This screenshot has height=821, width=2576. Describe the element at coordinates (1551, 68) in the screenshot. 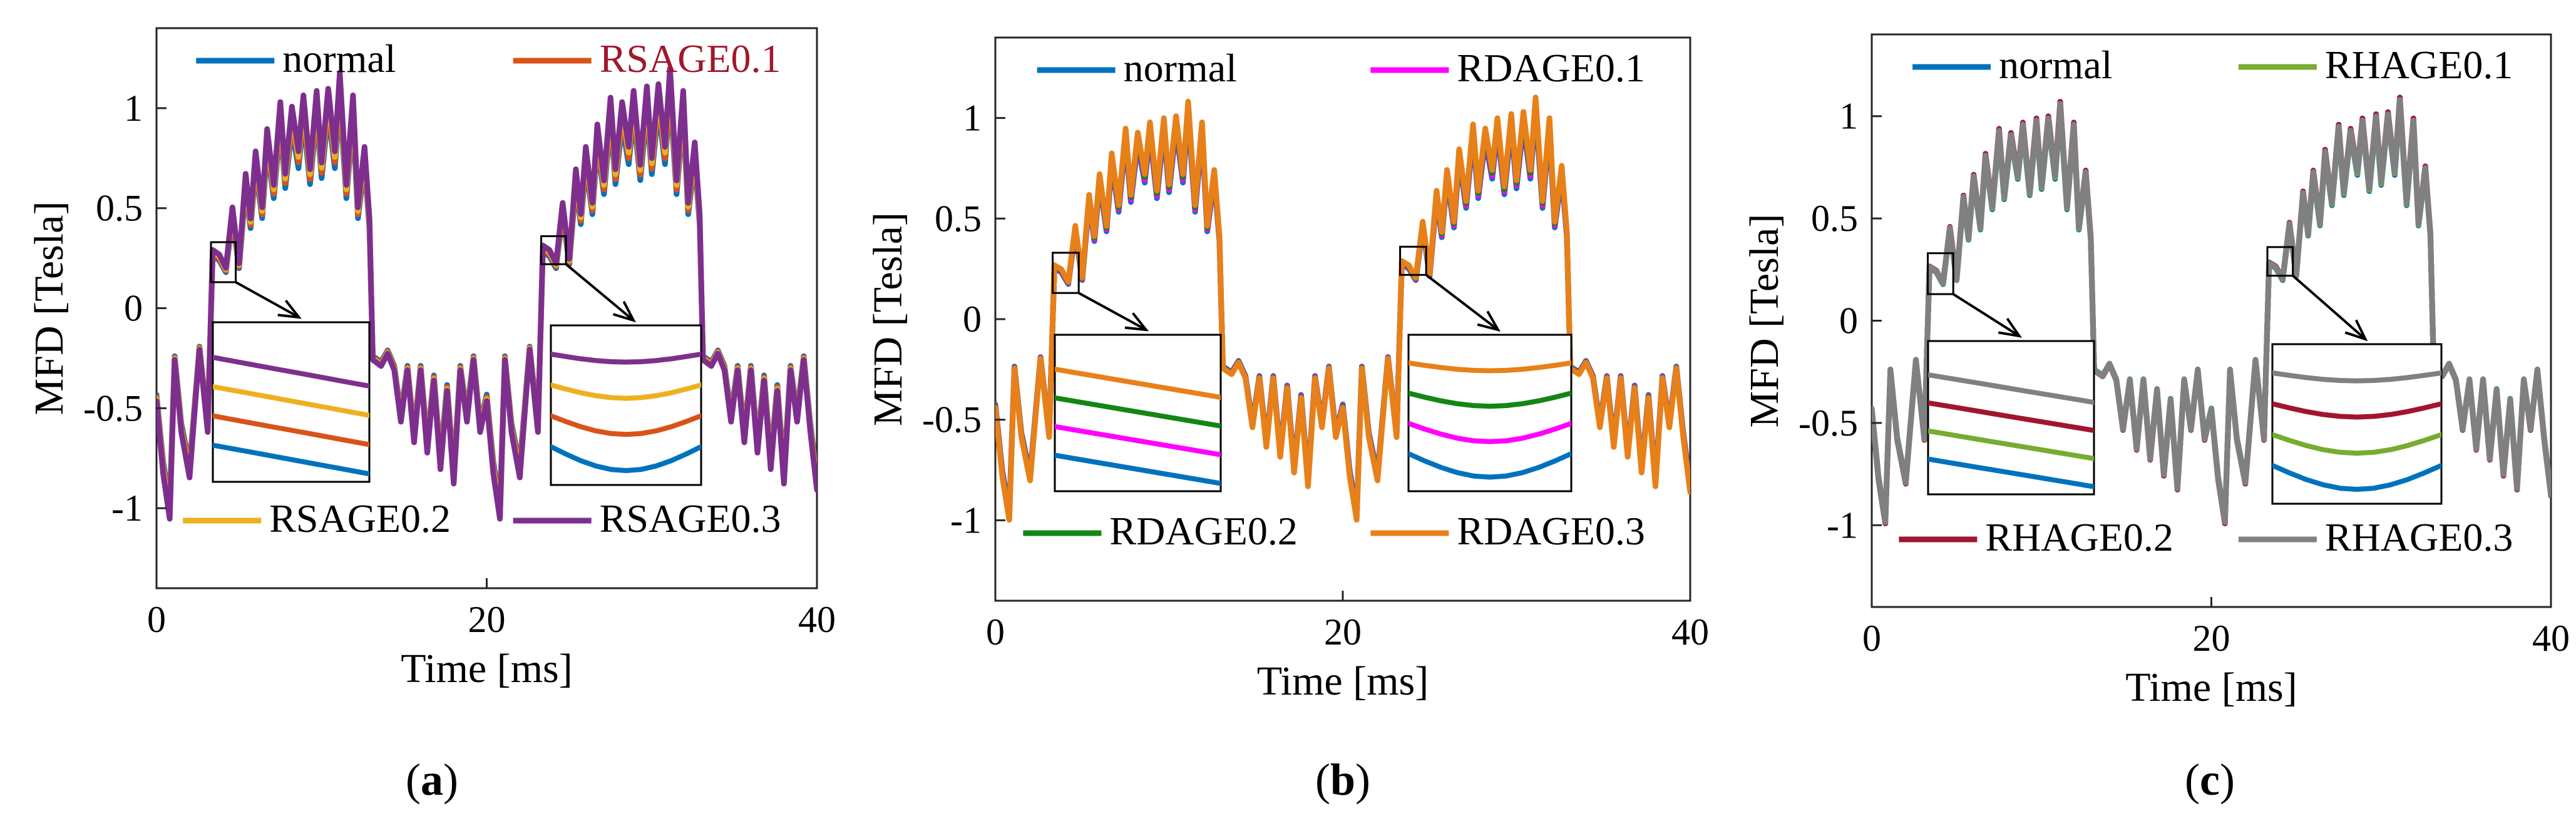

I see `legend-label-rdage0.1: RDAGE0.1` at that location.